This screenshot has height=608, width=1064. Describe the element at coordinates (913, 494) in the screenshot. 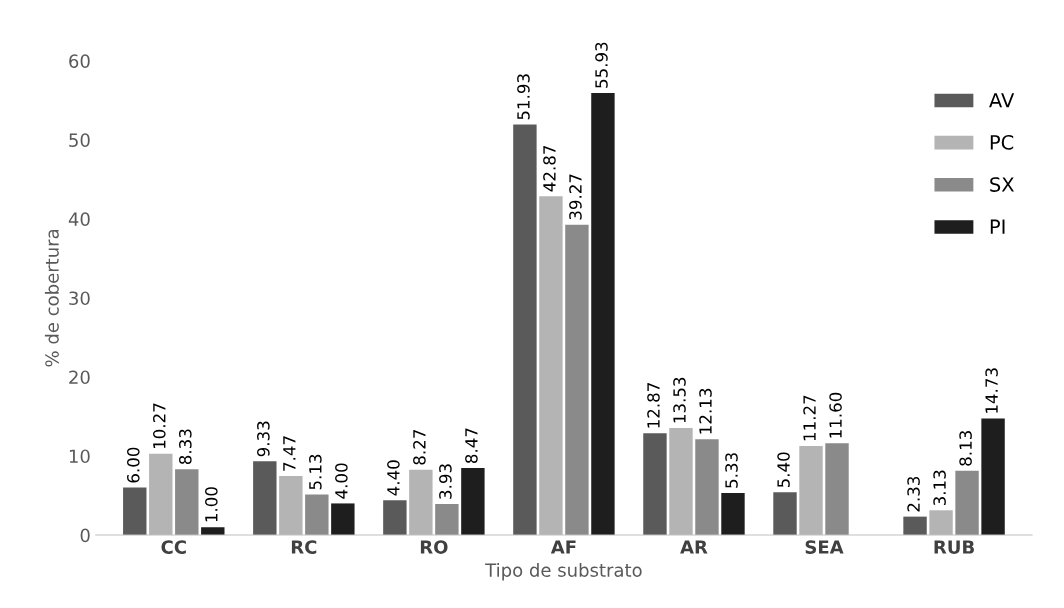

I see `data-label: 2.33` at that location.